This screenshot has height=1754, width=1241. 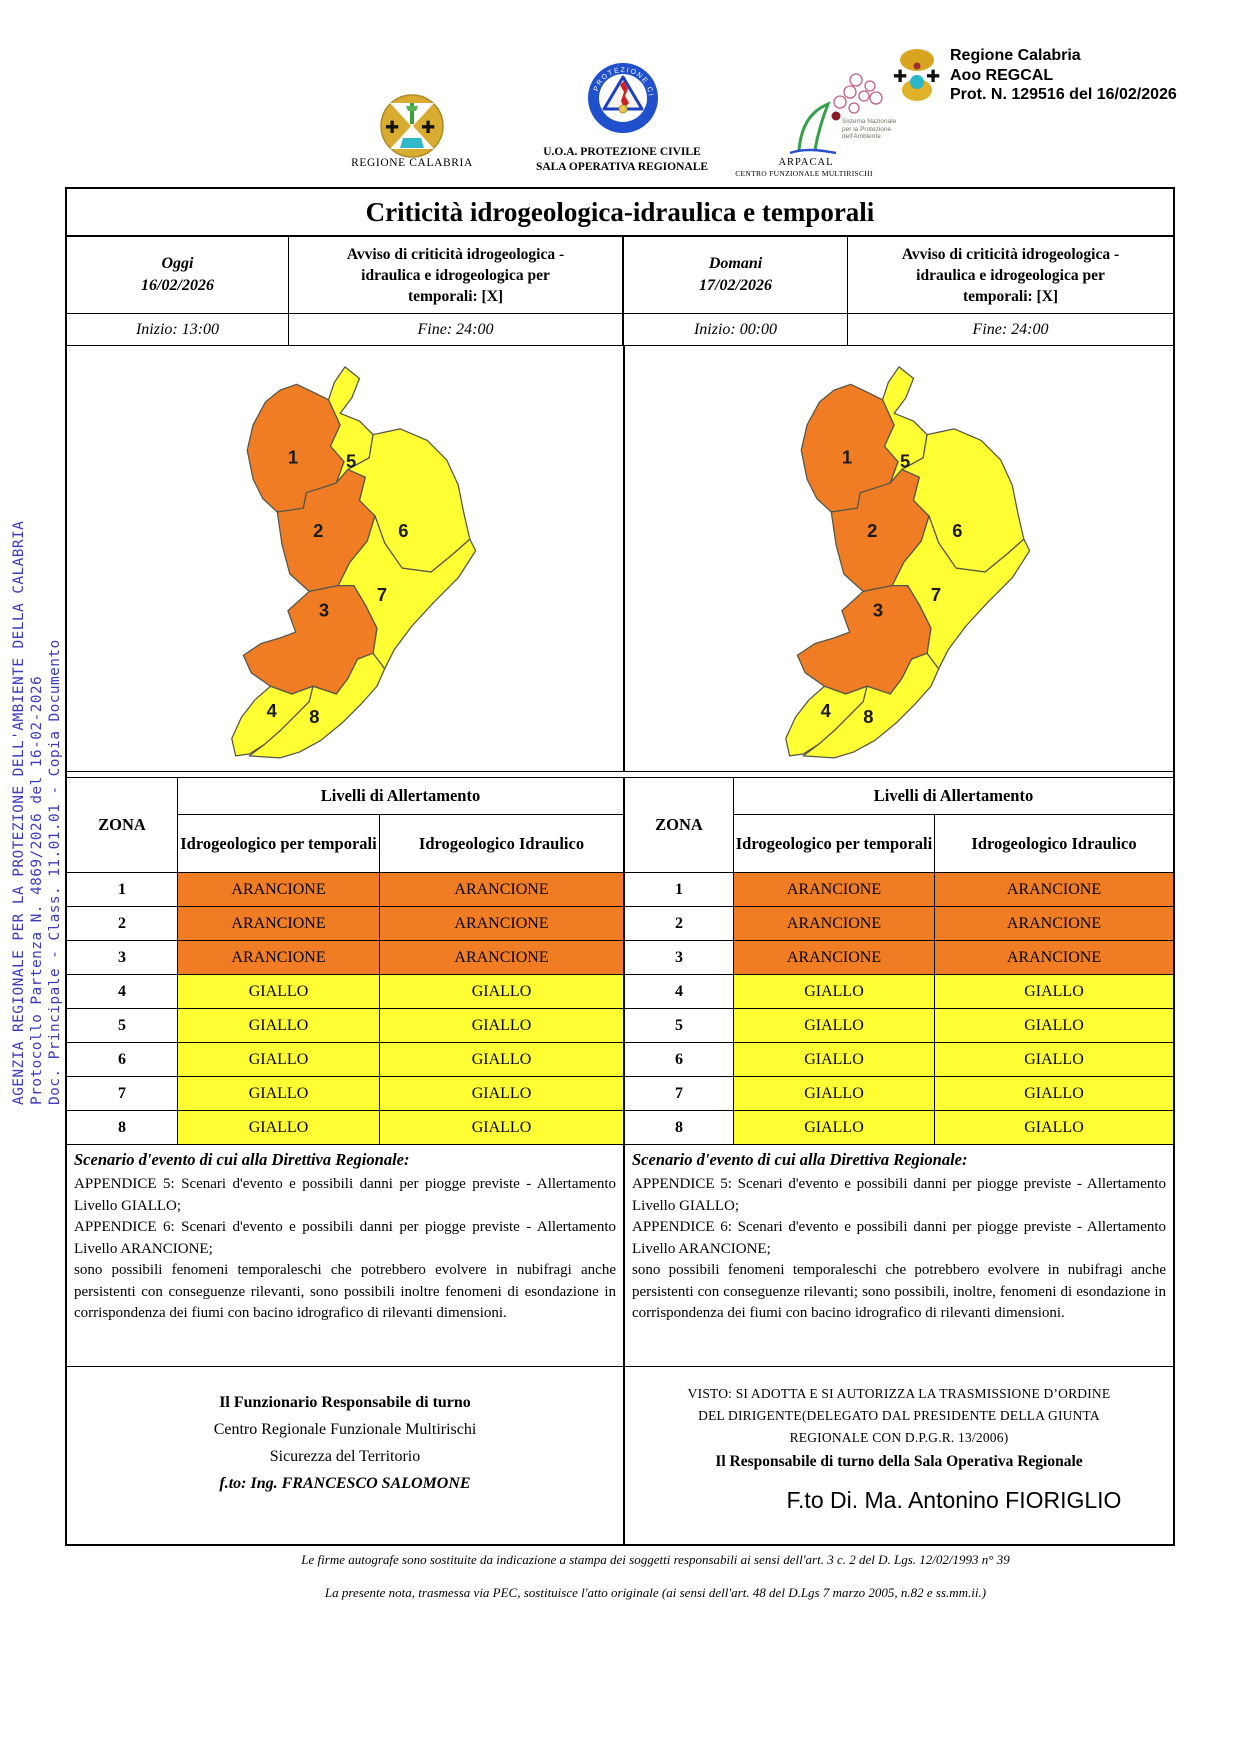 I want to click on map-label-3: 3, so click(x=878, y=610).